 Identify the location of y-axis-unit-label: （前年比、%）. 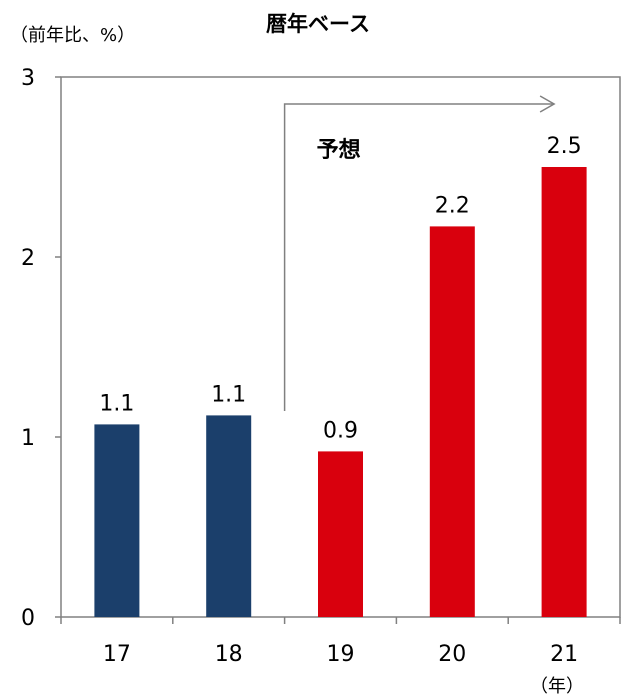
(72, 35).